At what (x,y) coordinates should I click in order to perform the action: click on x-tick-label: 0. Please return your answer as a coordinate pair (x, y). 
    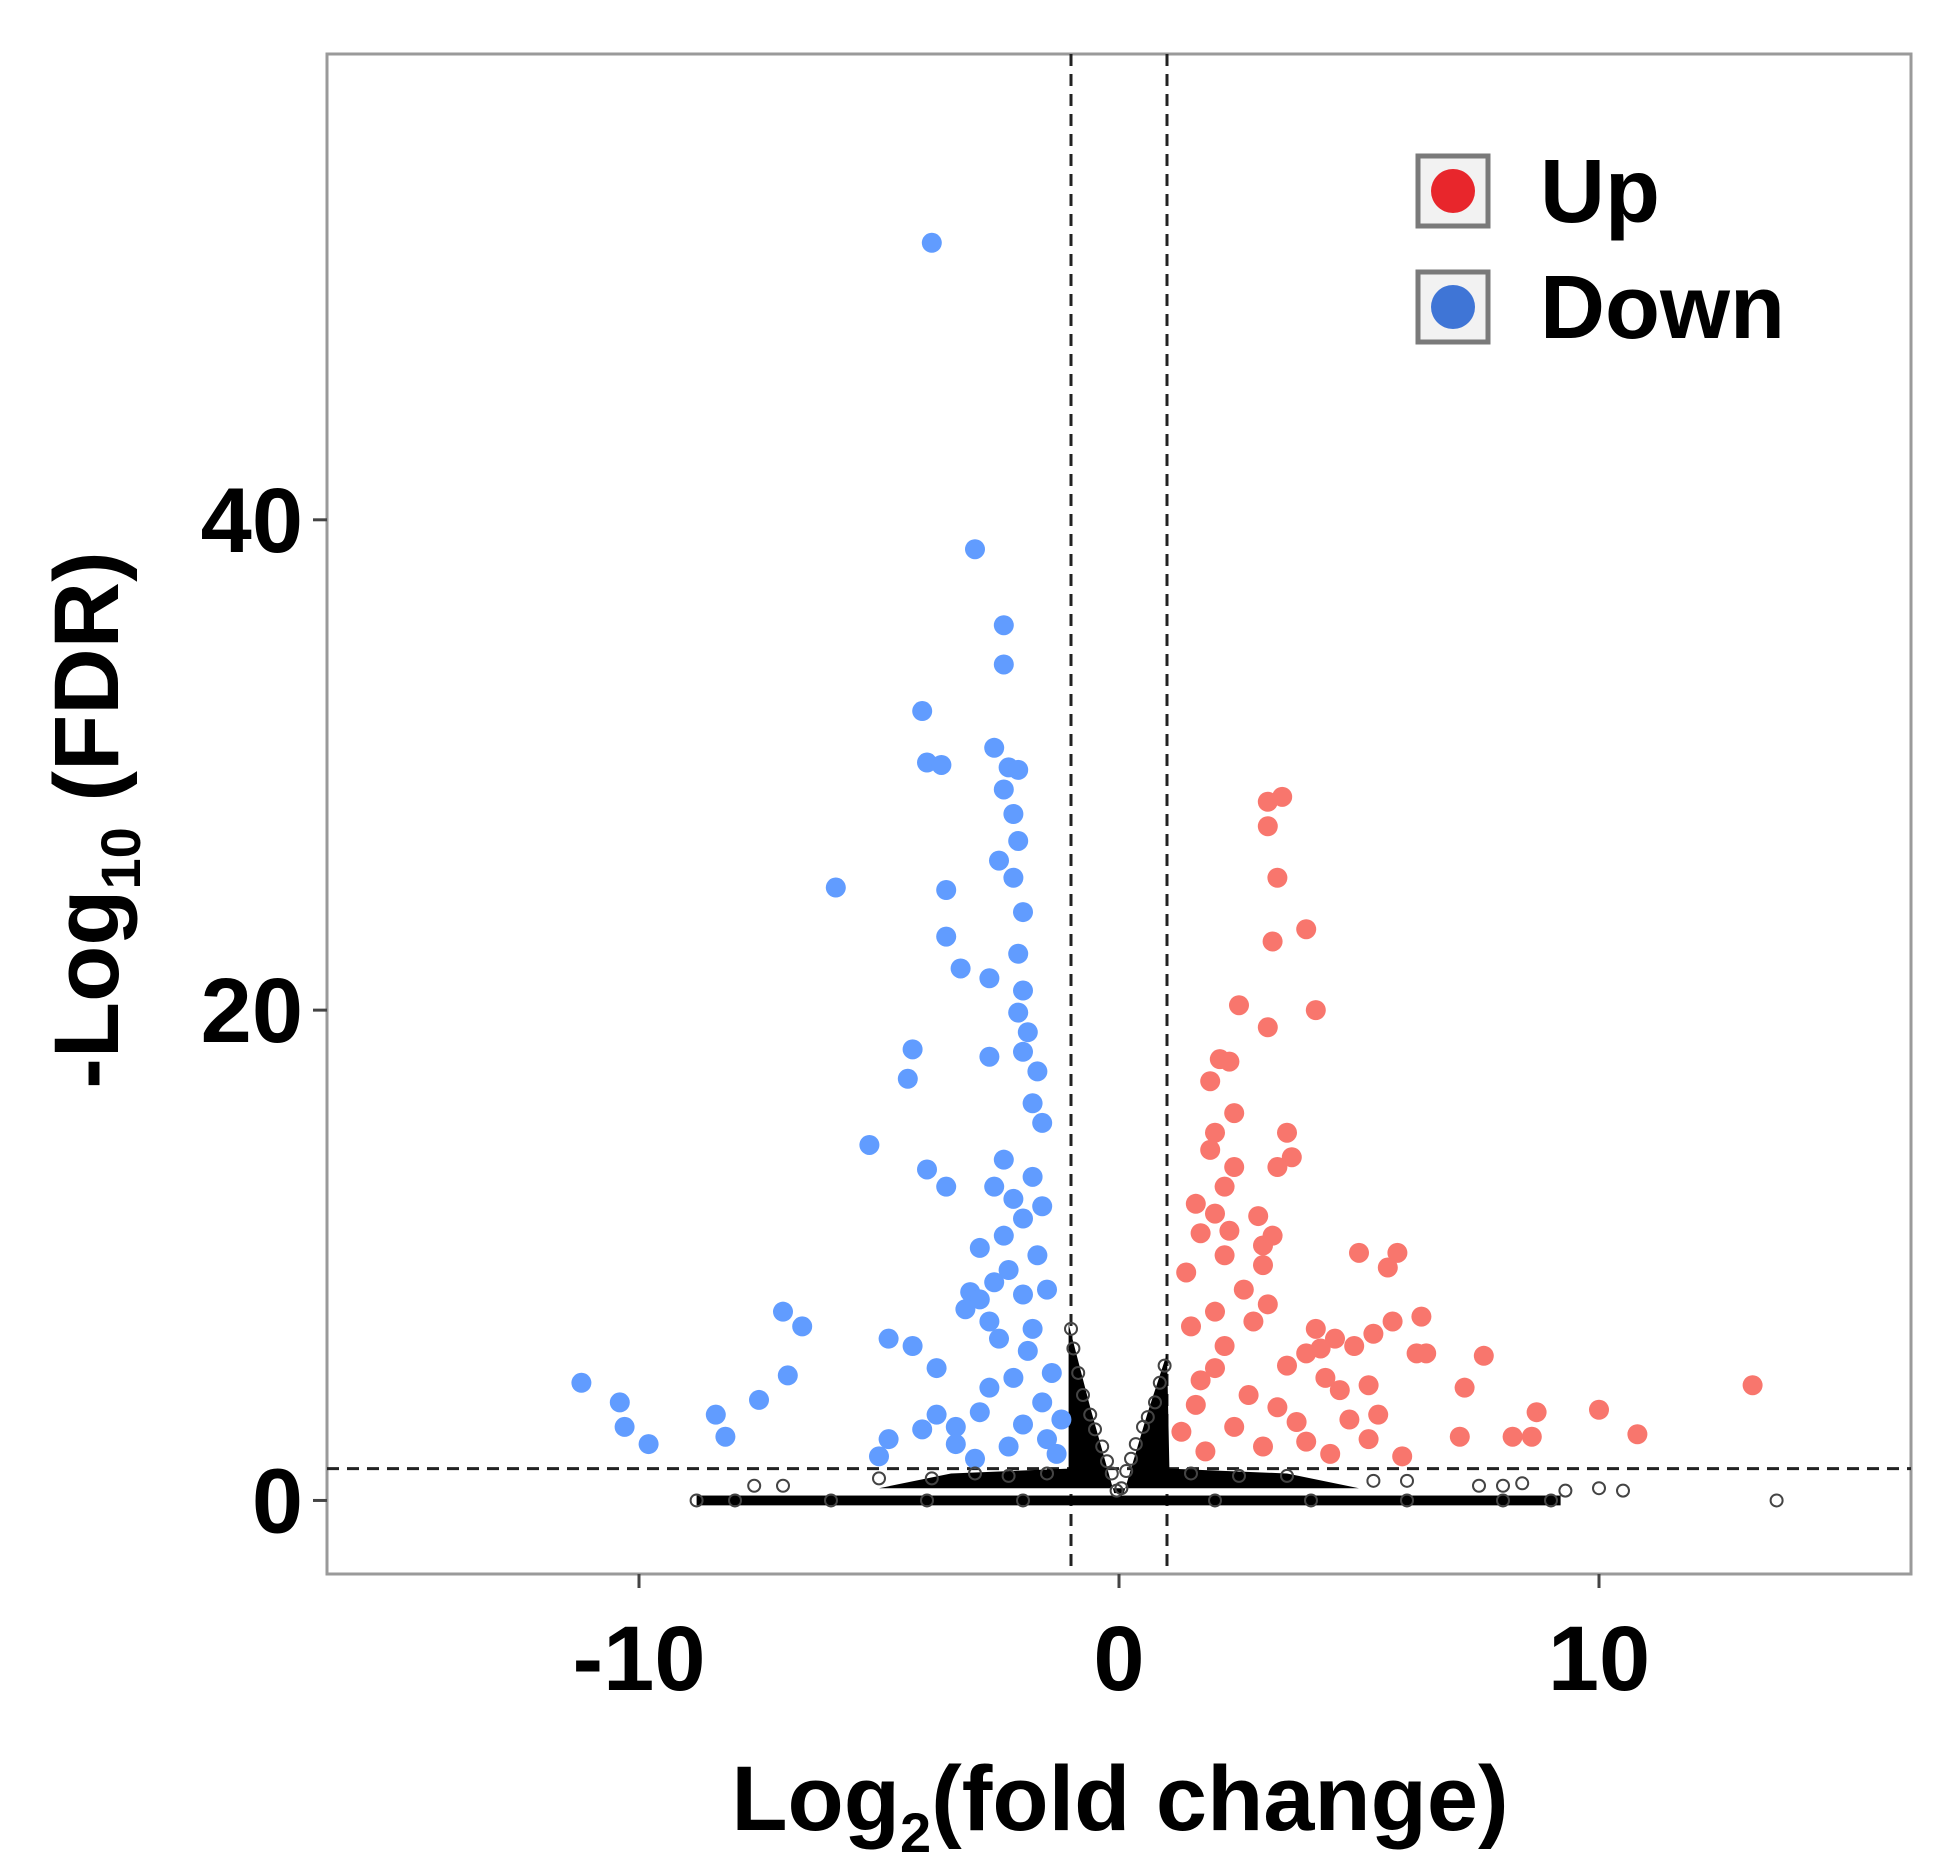
    Looking at the image, I should click on (1118, 1659).